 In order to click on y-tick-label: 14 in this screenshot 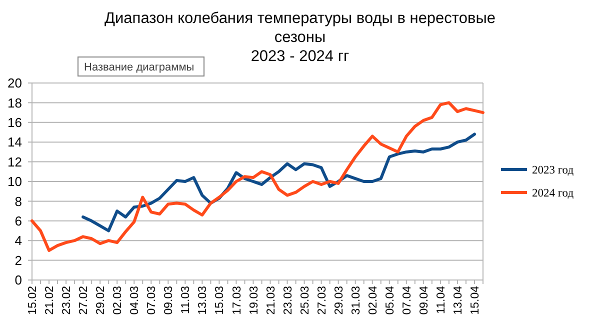, I will do `click(15, 142)`.